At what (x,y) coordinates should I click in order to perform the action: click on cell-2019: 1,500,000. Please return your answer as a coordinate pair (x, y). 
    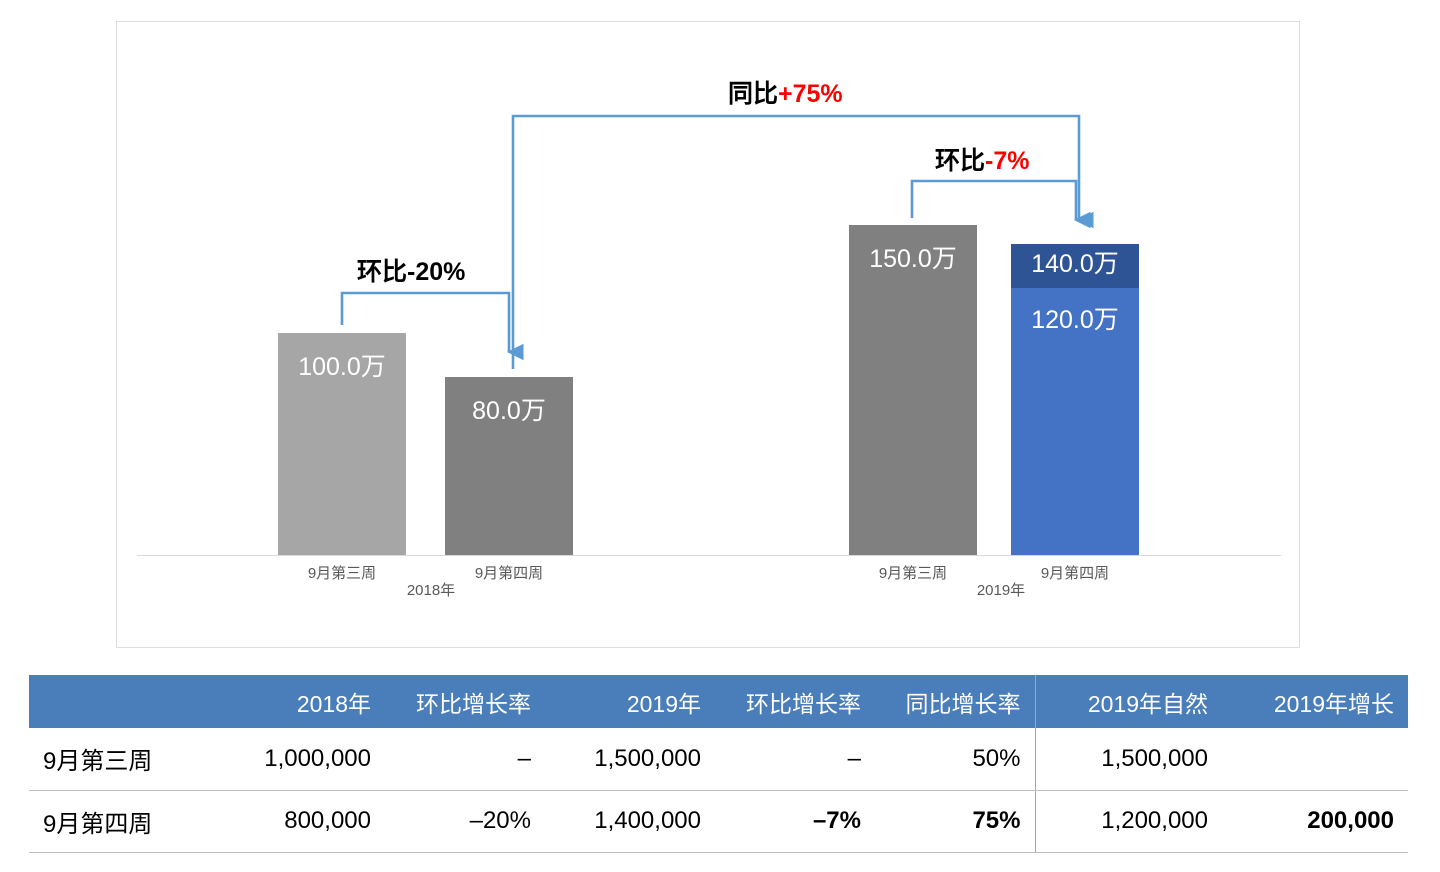
    Looking at the image, I should click on (630, 759).